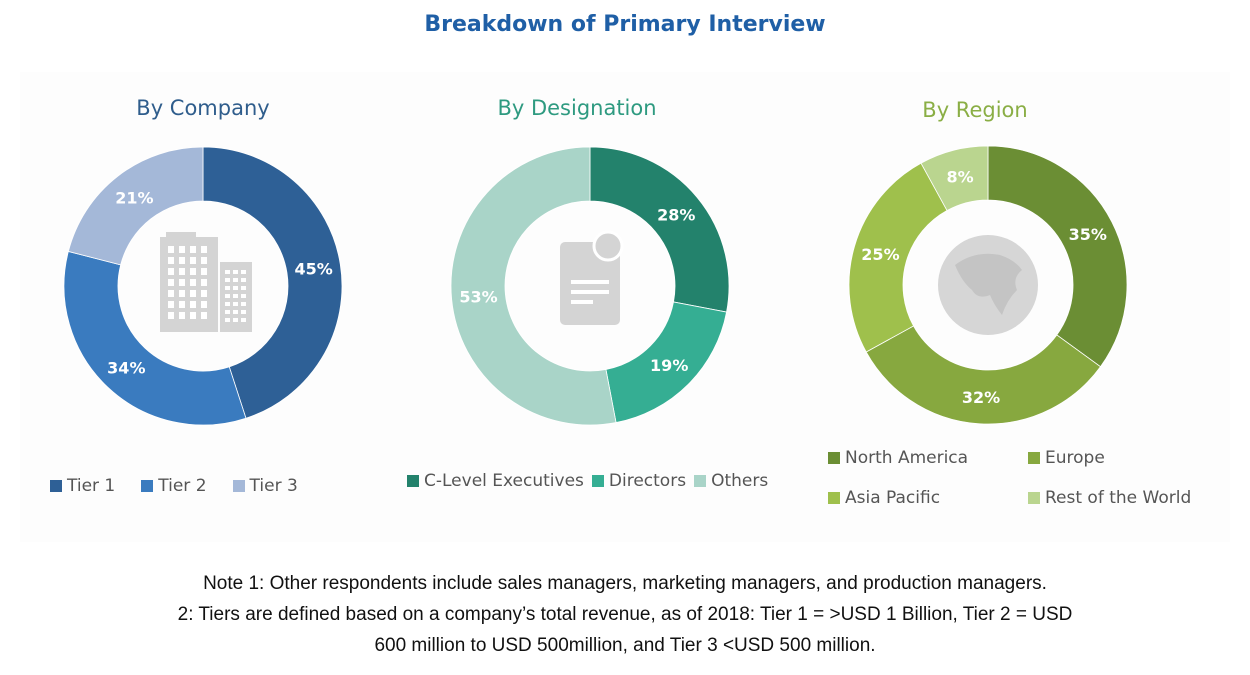  I want to click on legend-label: Directors, so click(647, 481).